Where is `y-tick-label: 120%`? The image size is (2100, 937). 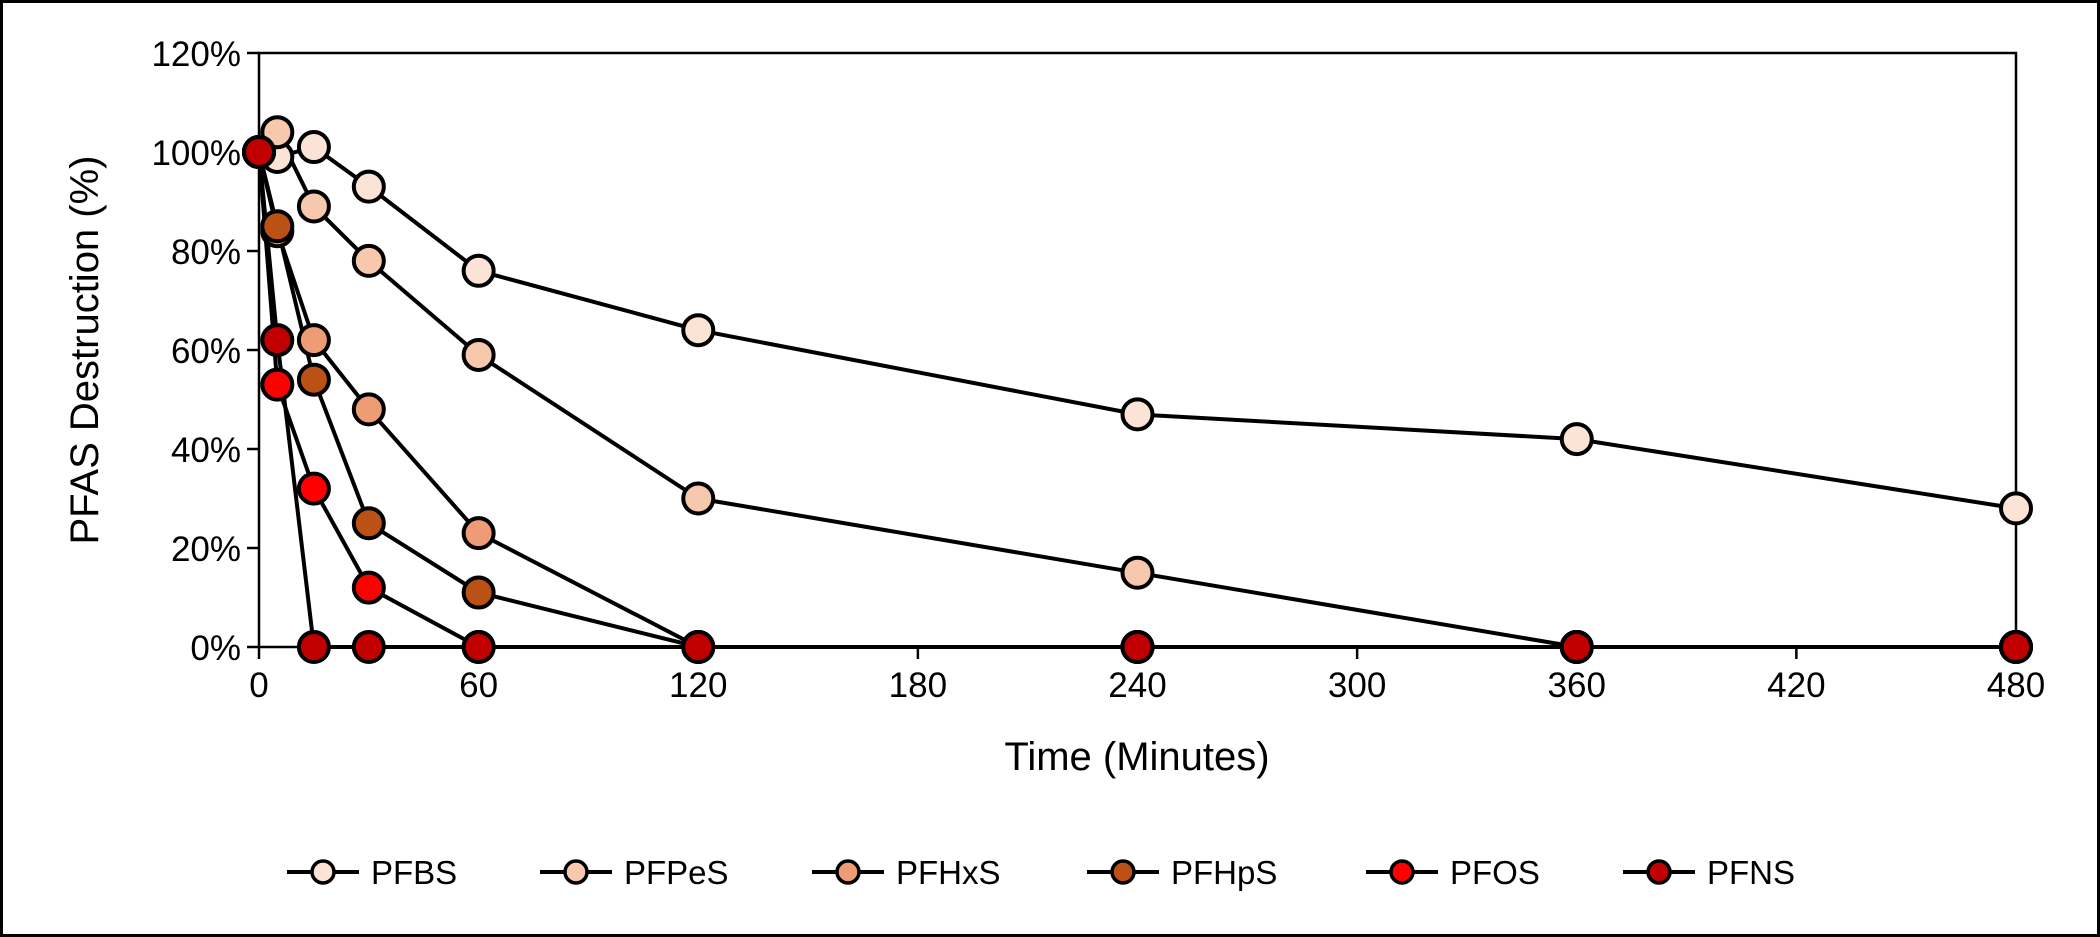 y-tick-label: 120% is located at coordinates (196, 54).